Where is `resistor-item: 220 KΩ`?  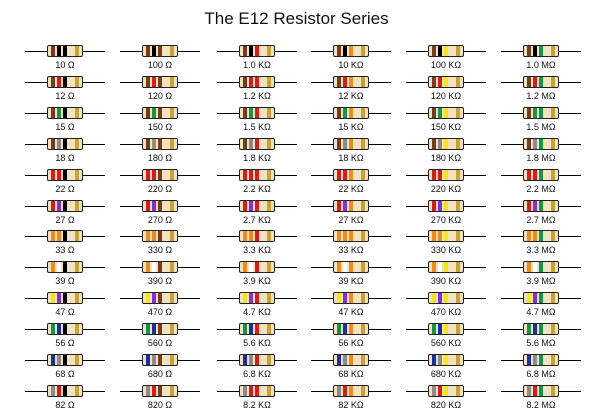
resistor-item: 220 KΩ is located at coordinates (446, 183).